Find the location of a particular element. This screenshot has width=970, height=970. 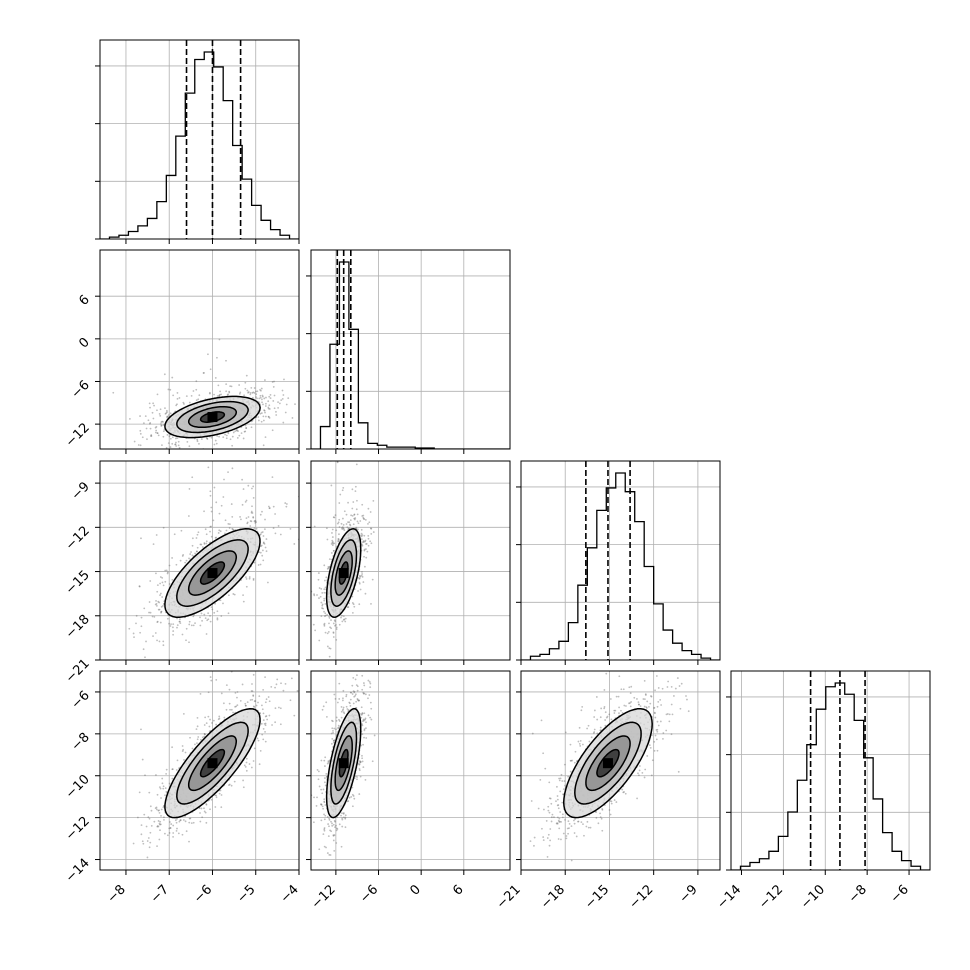

density-peak is located at coordinates (343, 763).